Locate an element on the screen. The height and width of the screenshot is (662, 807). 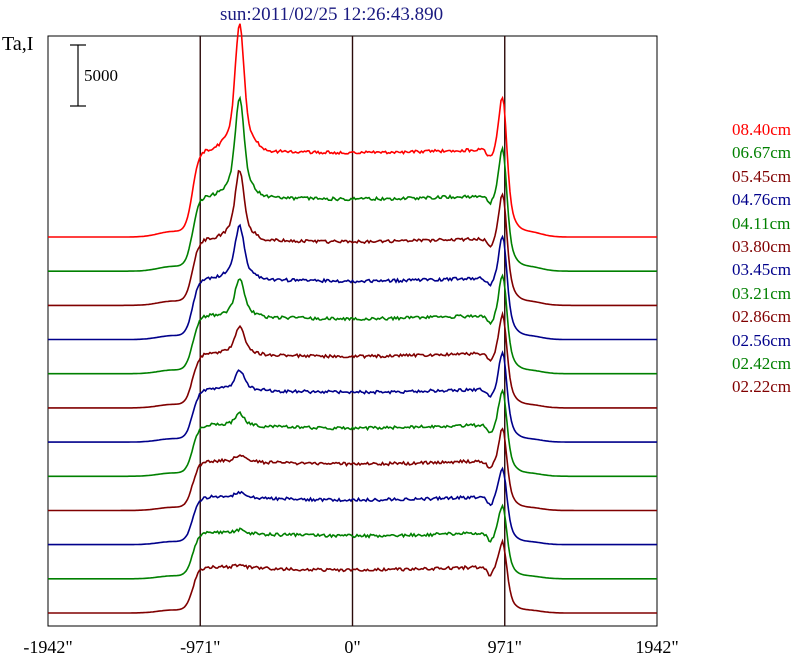
series-line-02.22cm is located at coordinates (352, 576).